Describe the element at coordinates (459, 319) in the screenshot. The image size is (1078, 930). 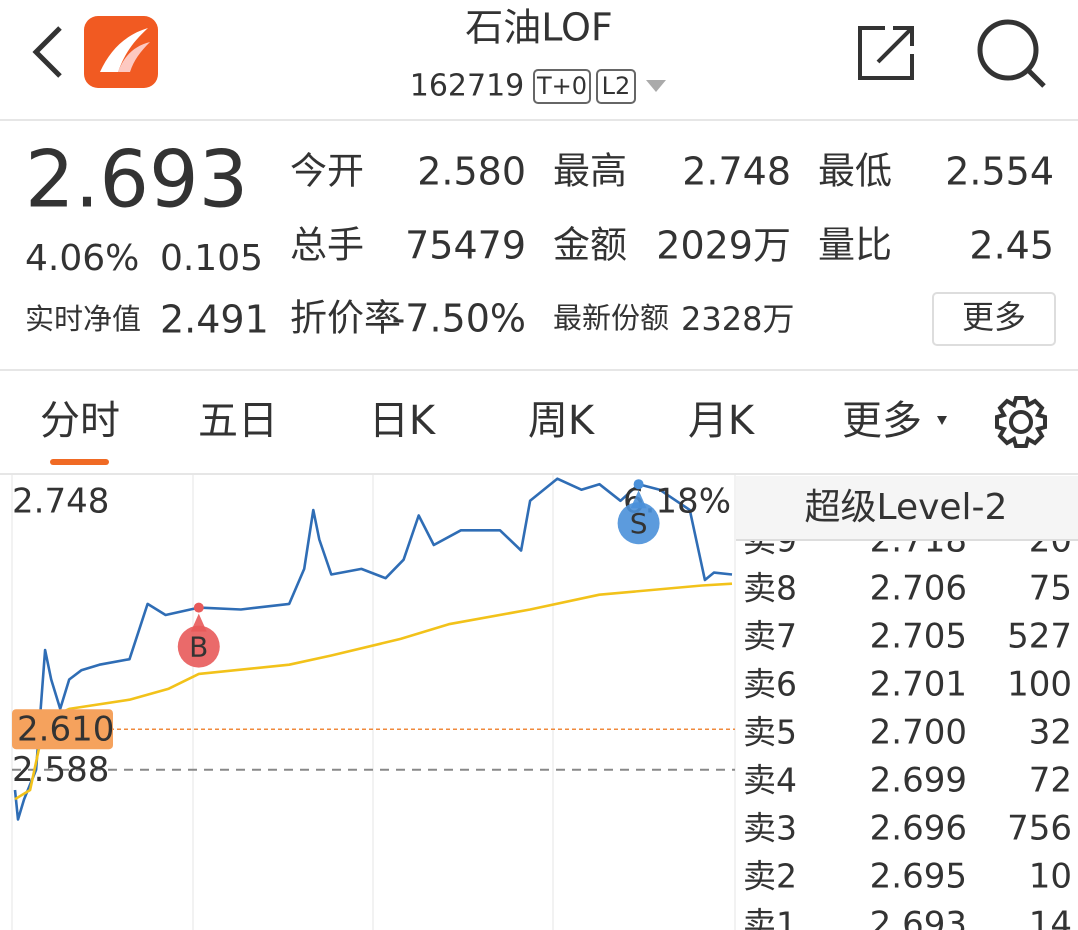
I see `stat-value: -7.50%` at that location.